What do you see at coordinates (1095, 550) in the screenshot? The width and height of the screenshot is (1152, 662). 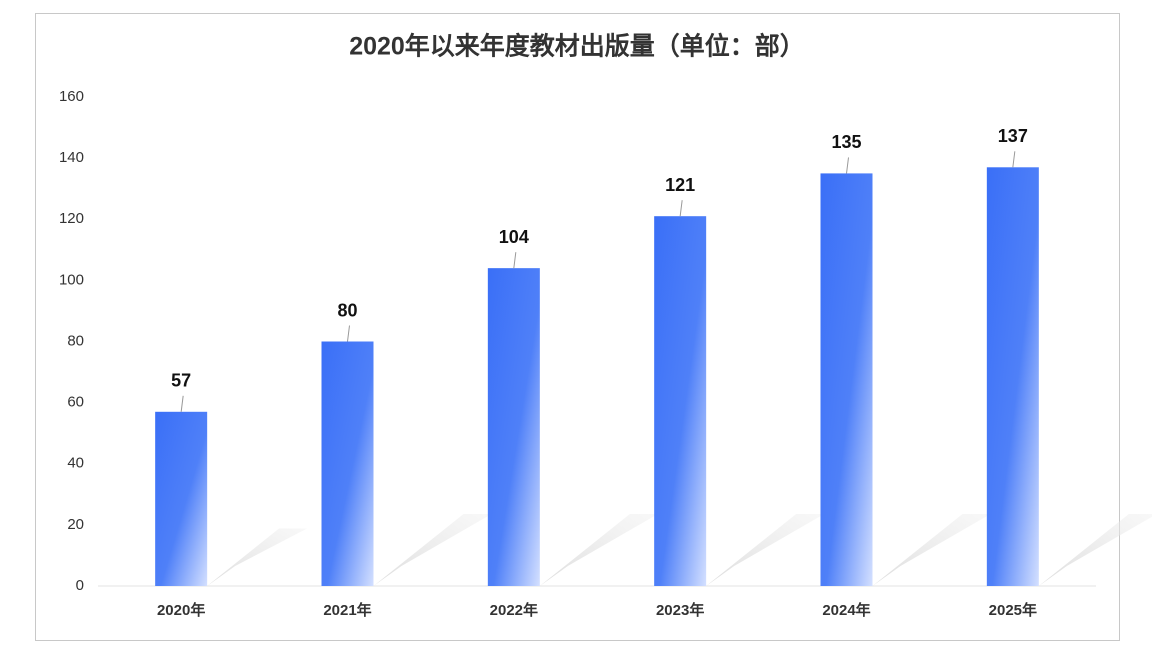 I see `bar-shadow` at bounding box center [1095, 550].